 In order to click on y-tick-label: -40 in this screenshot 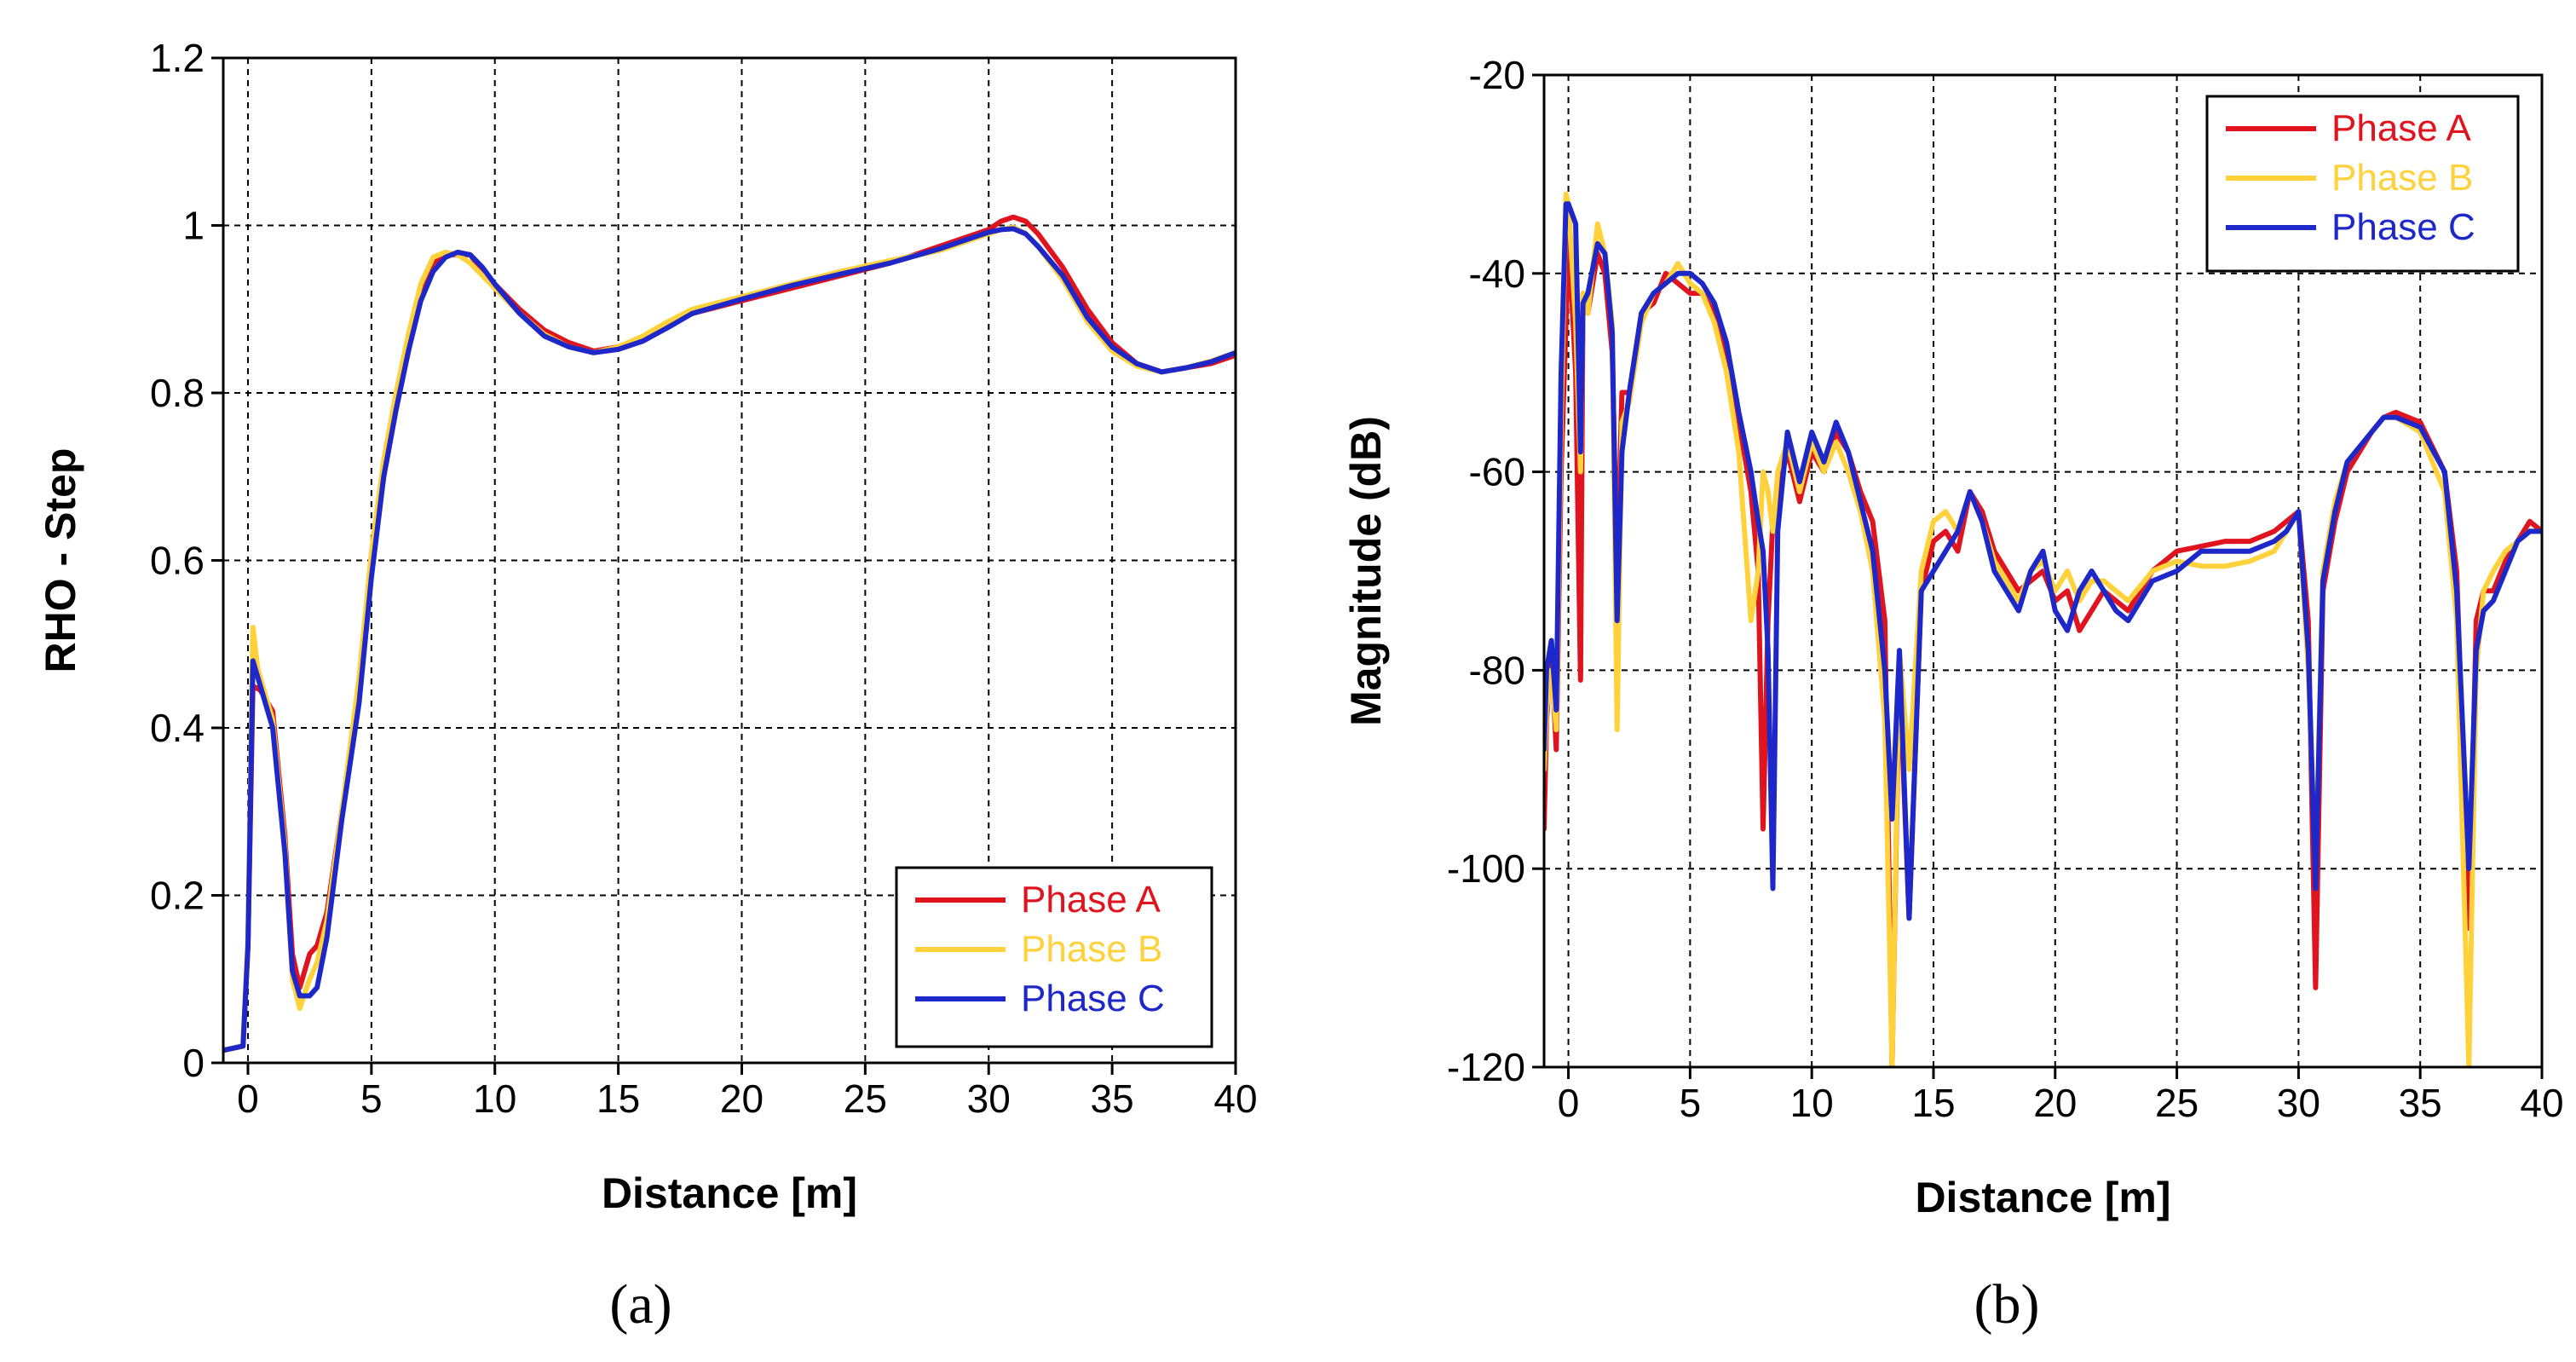, I will do `click(1497, 273)`.